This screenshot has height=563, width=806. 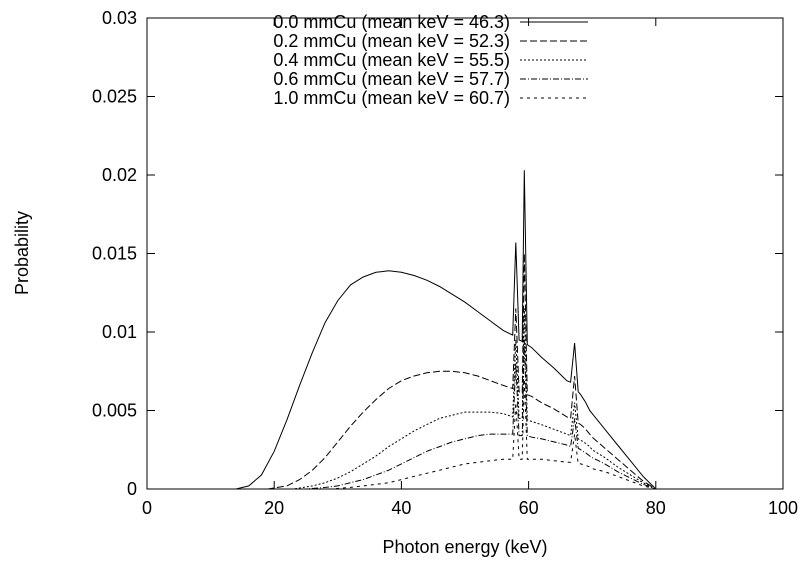 What do you see at coordinates (119, 175) in the screenshot?
I see `y-tick-label: 0.02` at bounding box center [119, 175].